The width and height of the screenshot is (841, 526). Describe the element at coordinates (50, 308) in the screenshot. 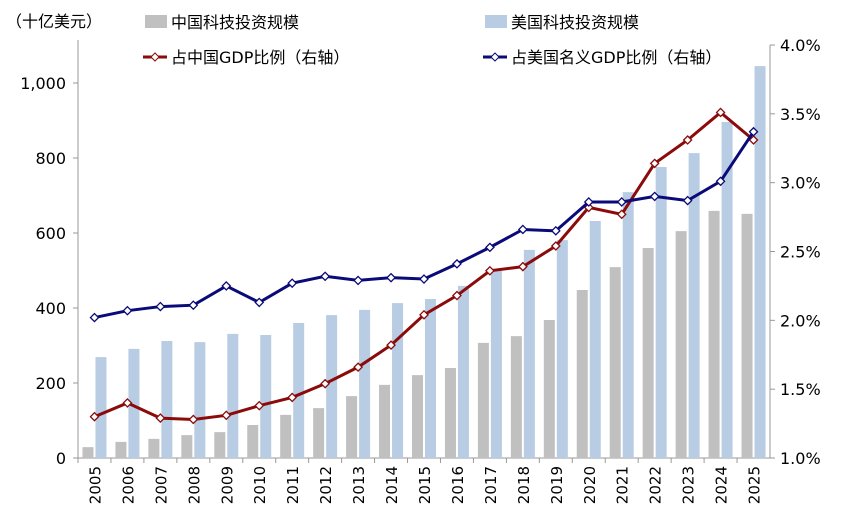

I see `left-tick-label: 400` at that location.